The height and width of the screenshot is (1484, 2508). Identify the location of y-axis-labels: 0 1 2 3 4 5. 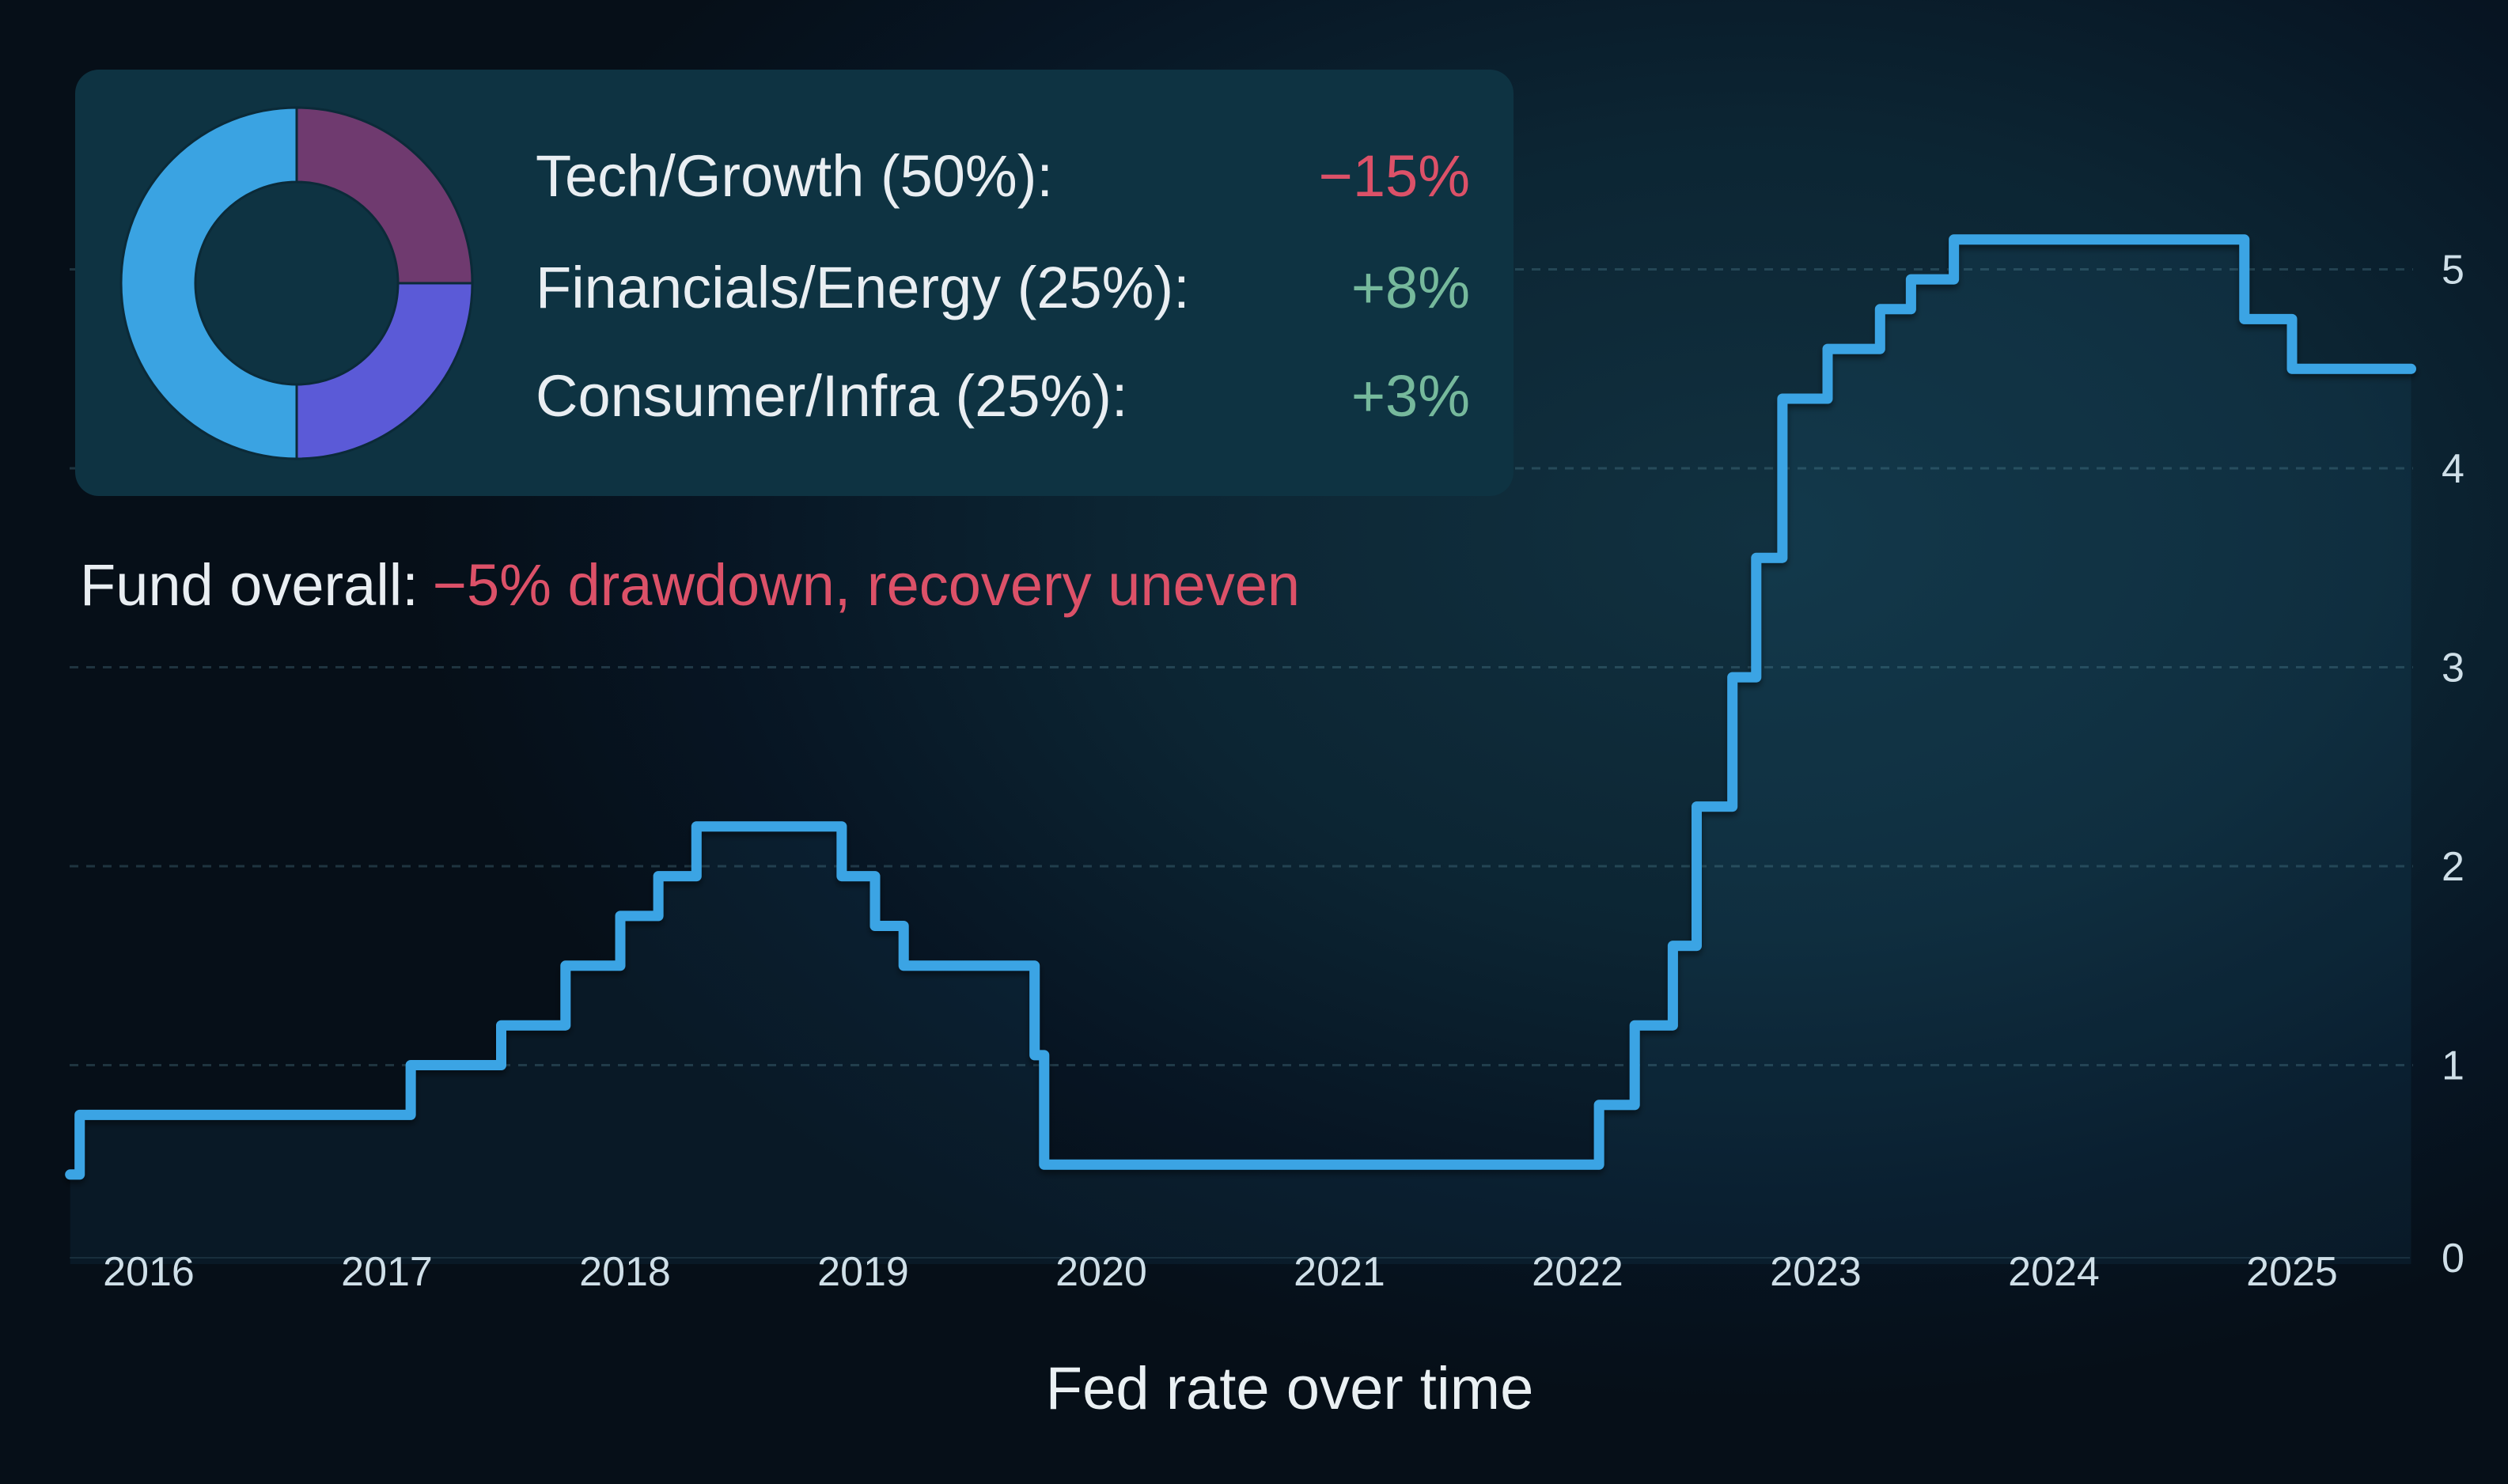
(2453, 765).